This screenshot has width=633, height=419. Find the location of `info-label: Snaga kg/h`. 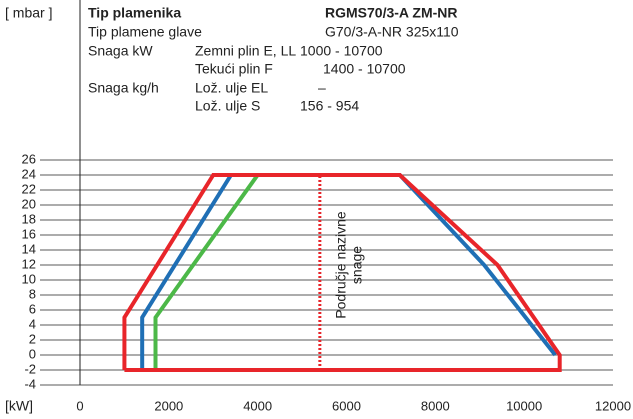

info-label: Snaga kg/h is located at coordinates (123, 88).